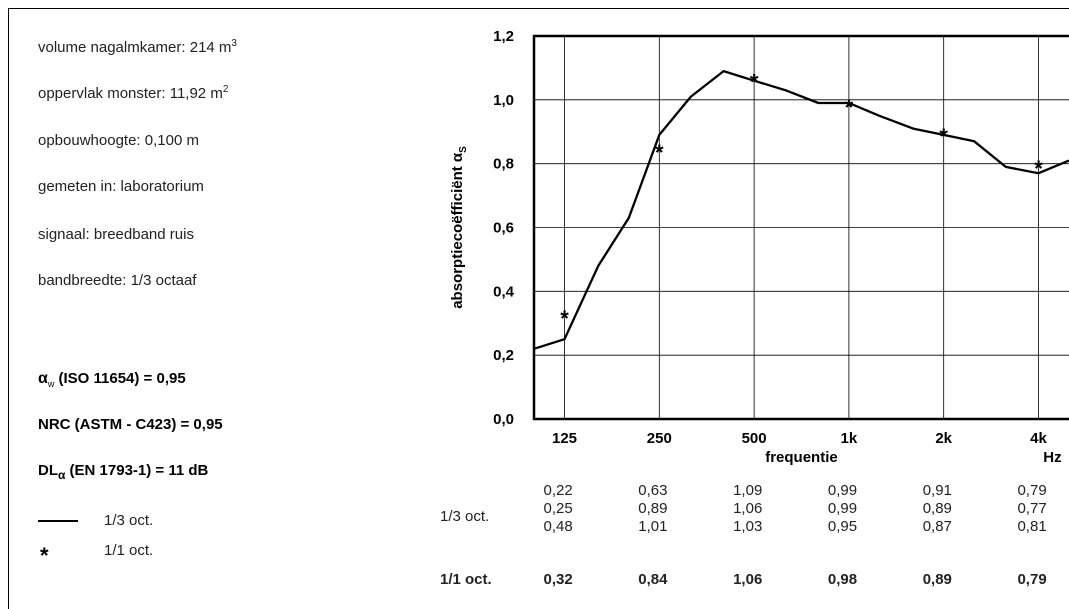 The height and width of the screenshot is (609, 1069). Describe the element at coordinates (564, 438) in the screenshot. I see `x-tick-label: 125` at that location.